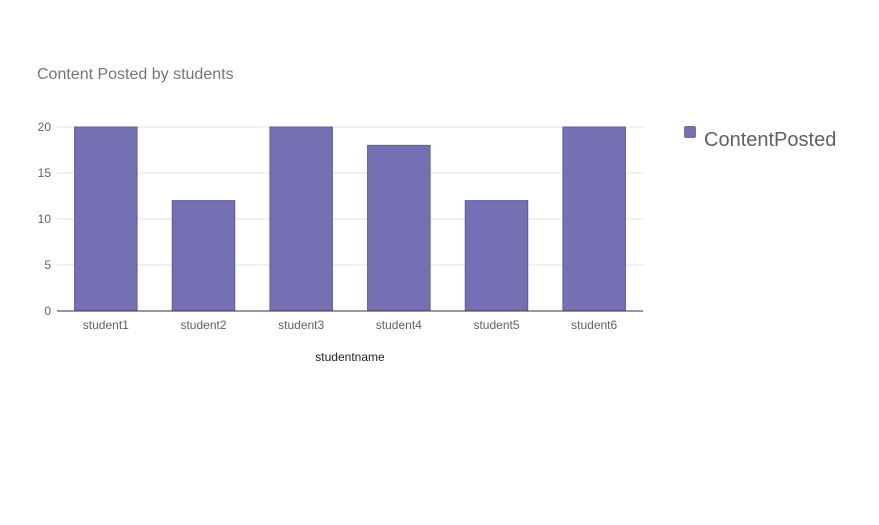 Image resolution: width=879 pixels, height=525 pixels. I want to click on x-tick-label: student6, so click(594, 325).